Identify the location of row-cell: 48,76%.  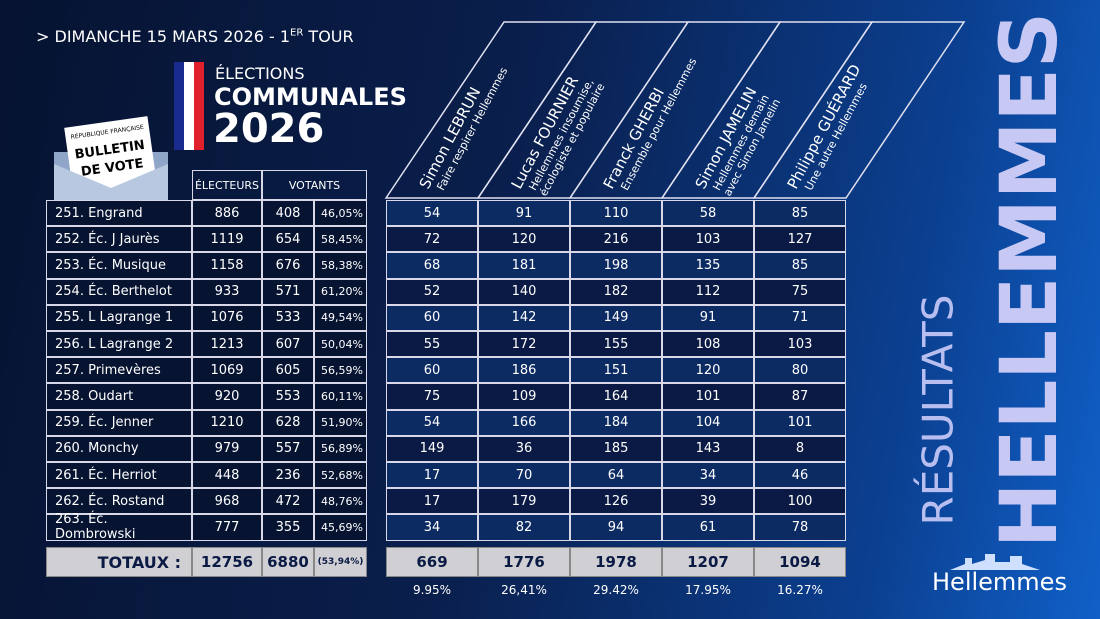
(340, 501).